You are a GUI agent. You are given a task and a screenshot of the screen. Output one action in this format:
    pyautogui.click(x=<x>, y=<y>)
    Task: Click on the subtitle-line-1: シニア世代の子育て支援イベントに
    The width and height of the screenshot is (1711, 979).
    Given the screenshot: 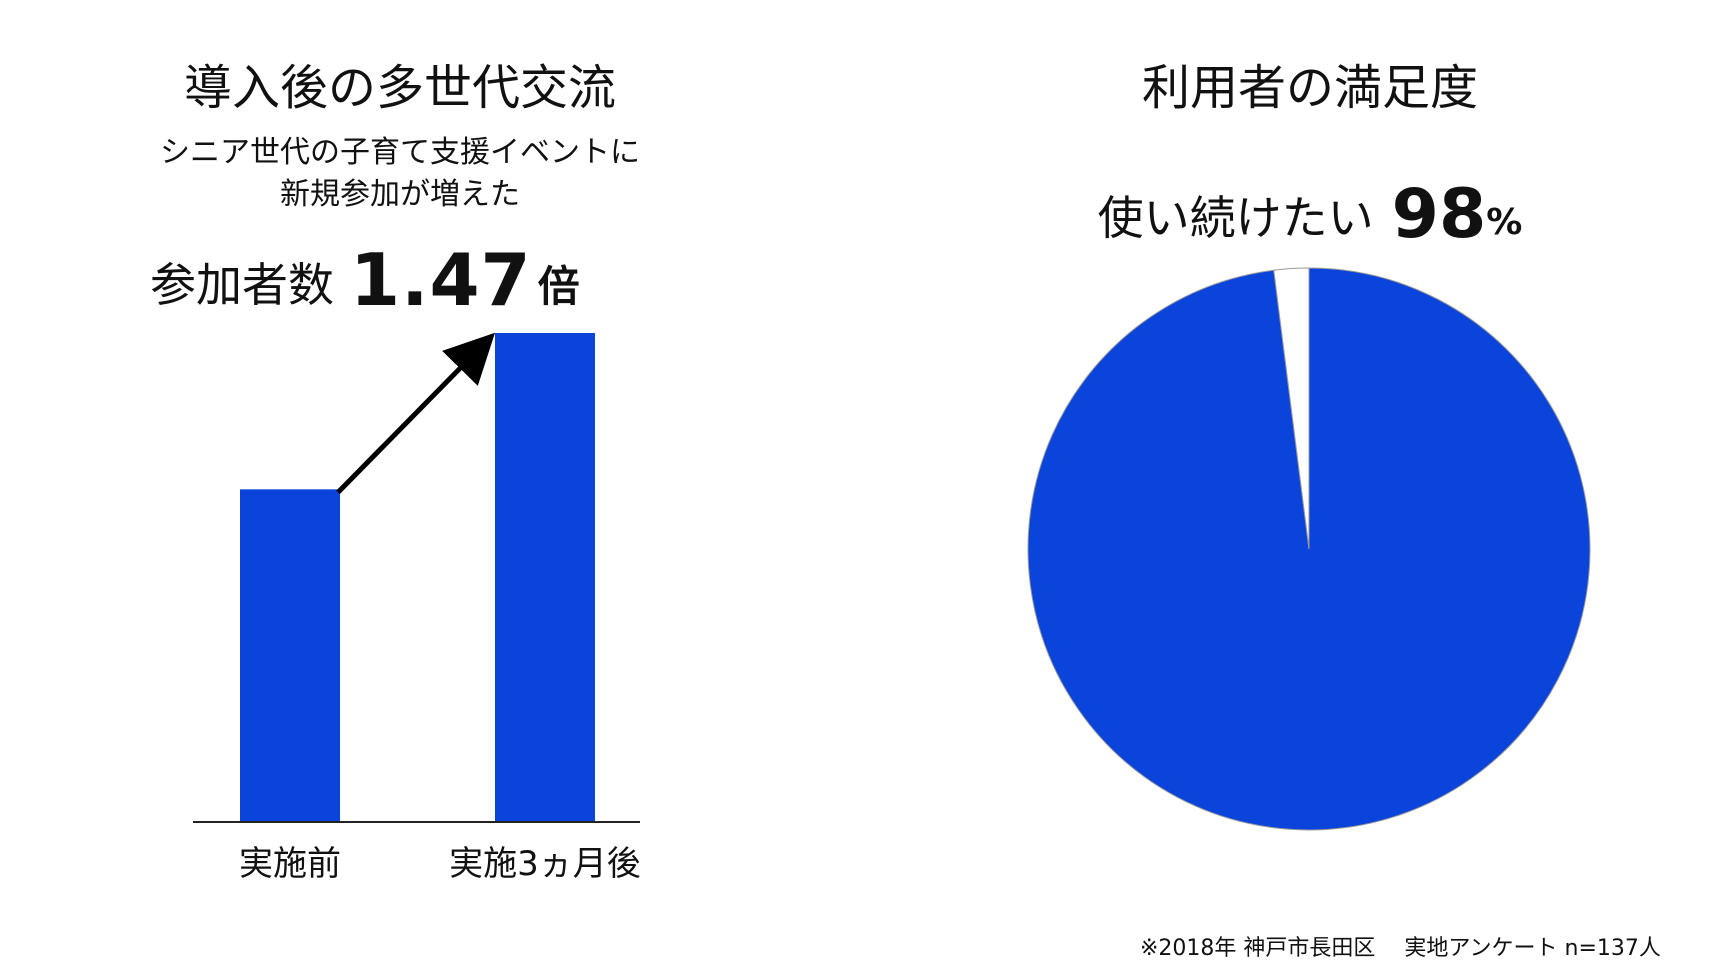 What is the action you would take?
    pyautogui.click(x=400, y=152)
    